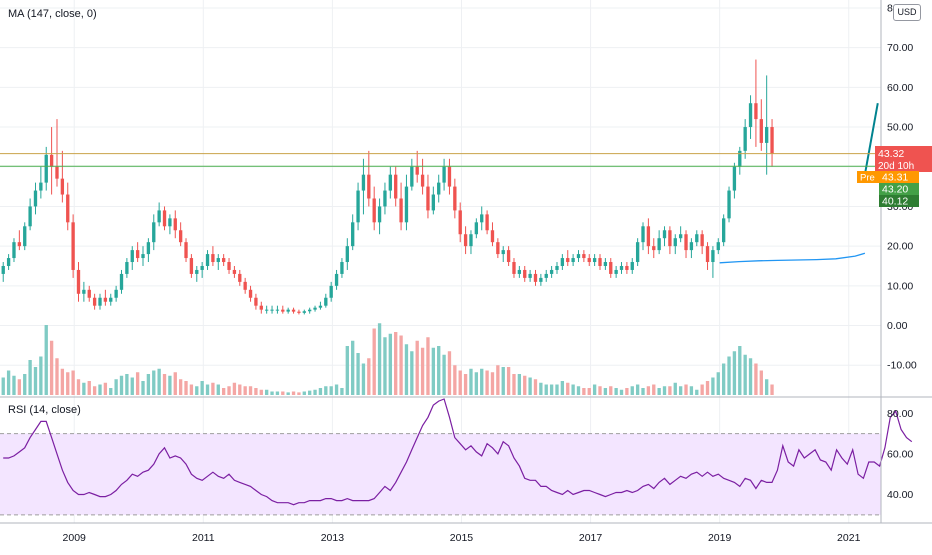 The image size is (932, 555). Describe the element at coordinates (900, 454) in the screenshot. I see `rsi-axis: 40.00 60.00 80.00` at that location.